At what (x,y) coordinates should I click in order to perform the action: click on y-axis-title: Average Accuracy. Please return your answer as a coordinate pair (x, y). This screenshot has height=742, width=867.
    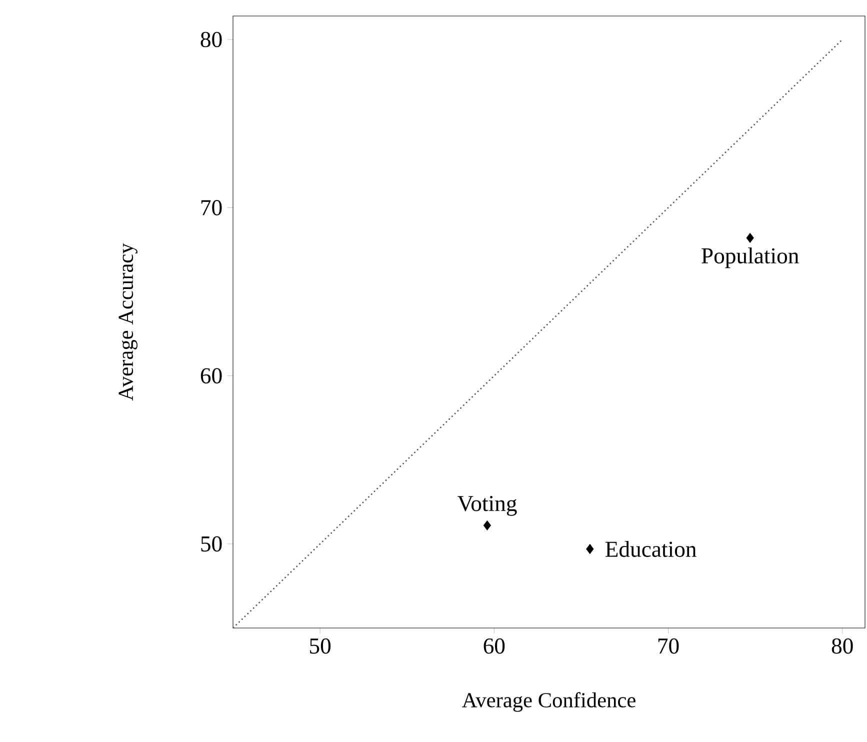
    Looking at the image, I should click on (128, 322).